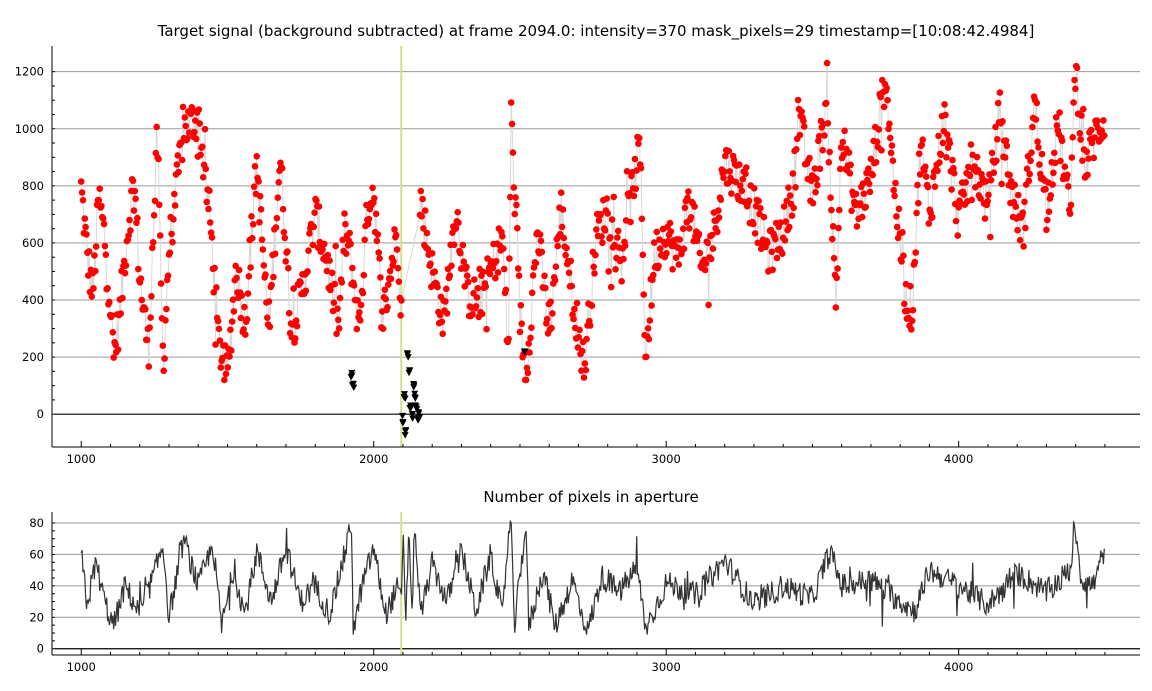  Describe the element at coordinates (666, 667) in the screenshot. I see `aperture-plot-x-tick-label: 3000` at that location.